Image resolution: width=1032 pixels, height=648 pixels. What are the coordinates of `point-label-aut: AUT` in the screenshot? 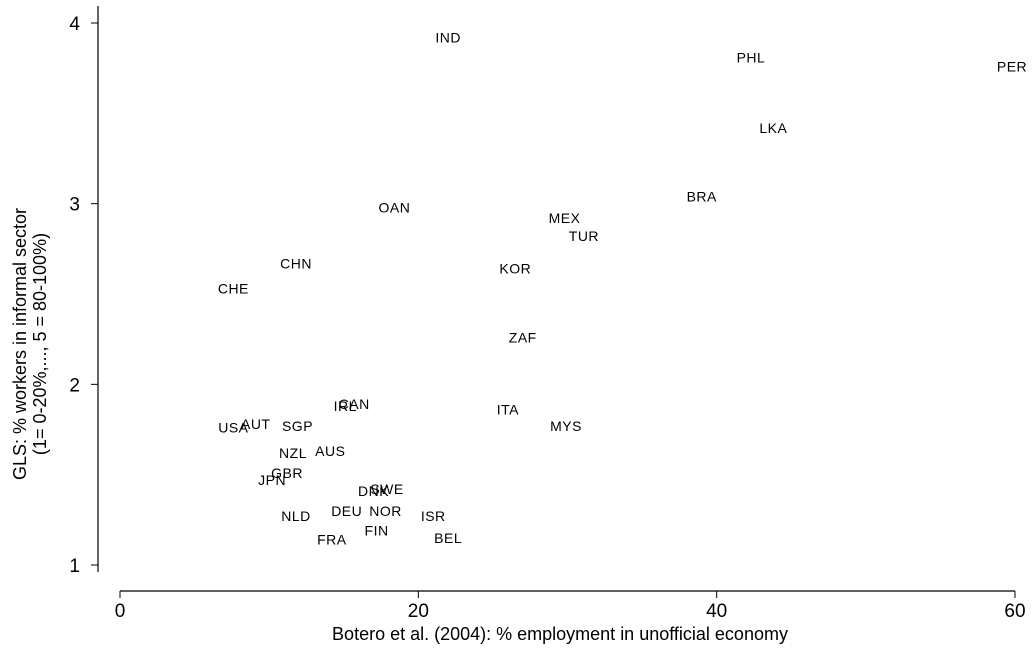 It's located at (256, 424).